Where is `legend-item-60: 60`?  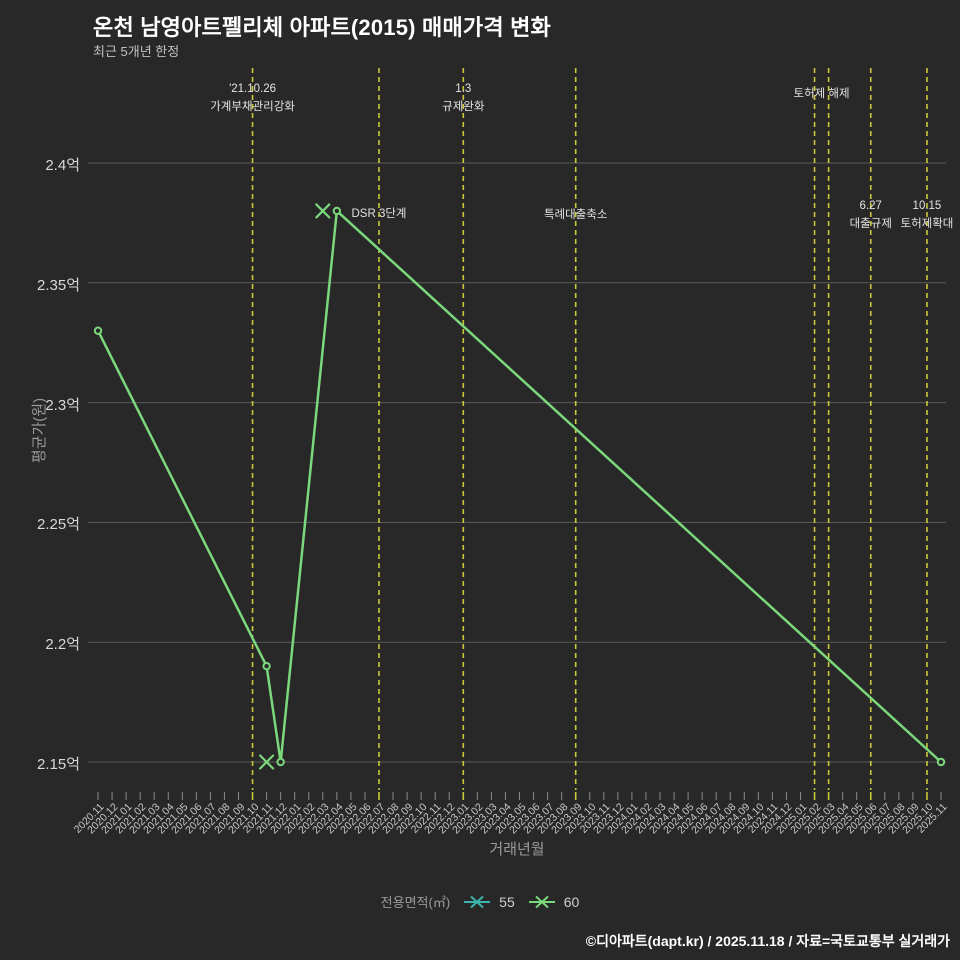 legend-item-60: 60 is located at coordinates (554, 901).